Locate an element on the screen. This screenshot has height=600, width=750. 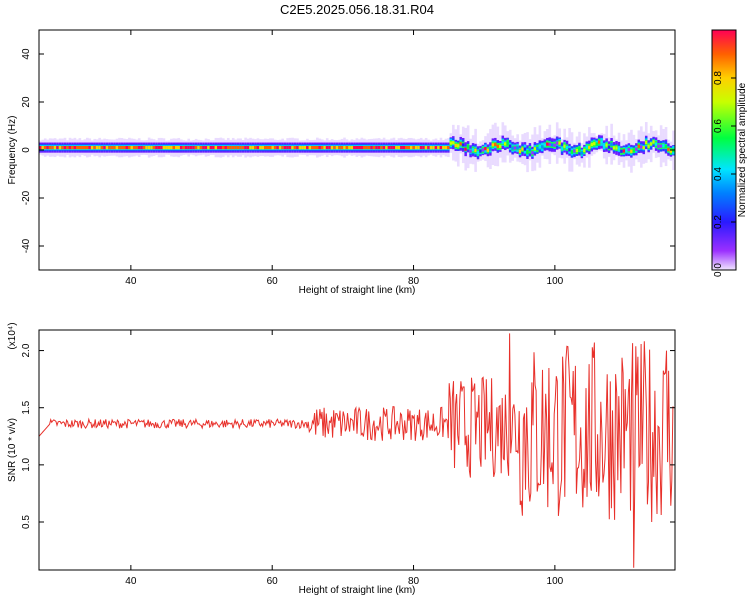
spectrogram-xtick-label: 60 is located at coordinates (273, 281).